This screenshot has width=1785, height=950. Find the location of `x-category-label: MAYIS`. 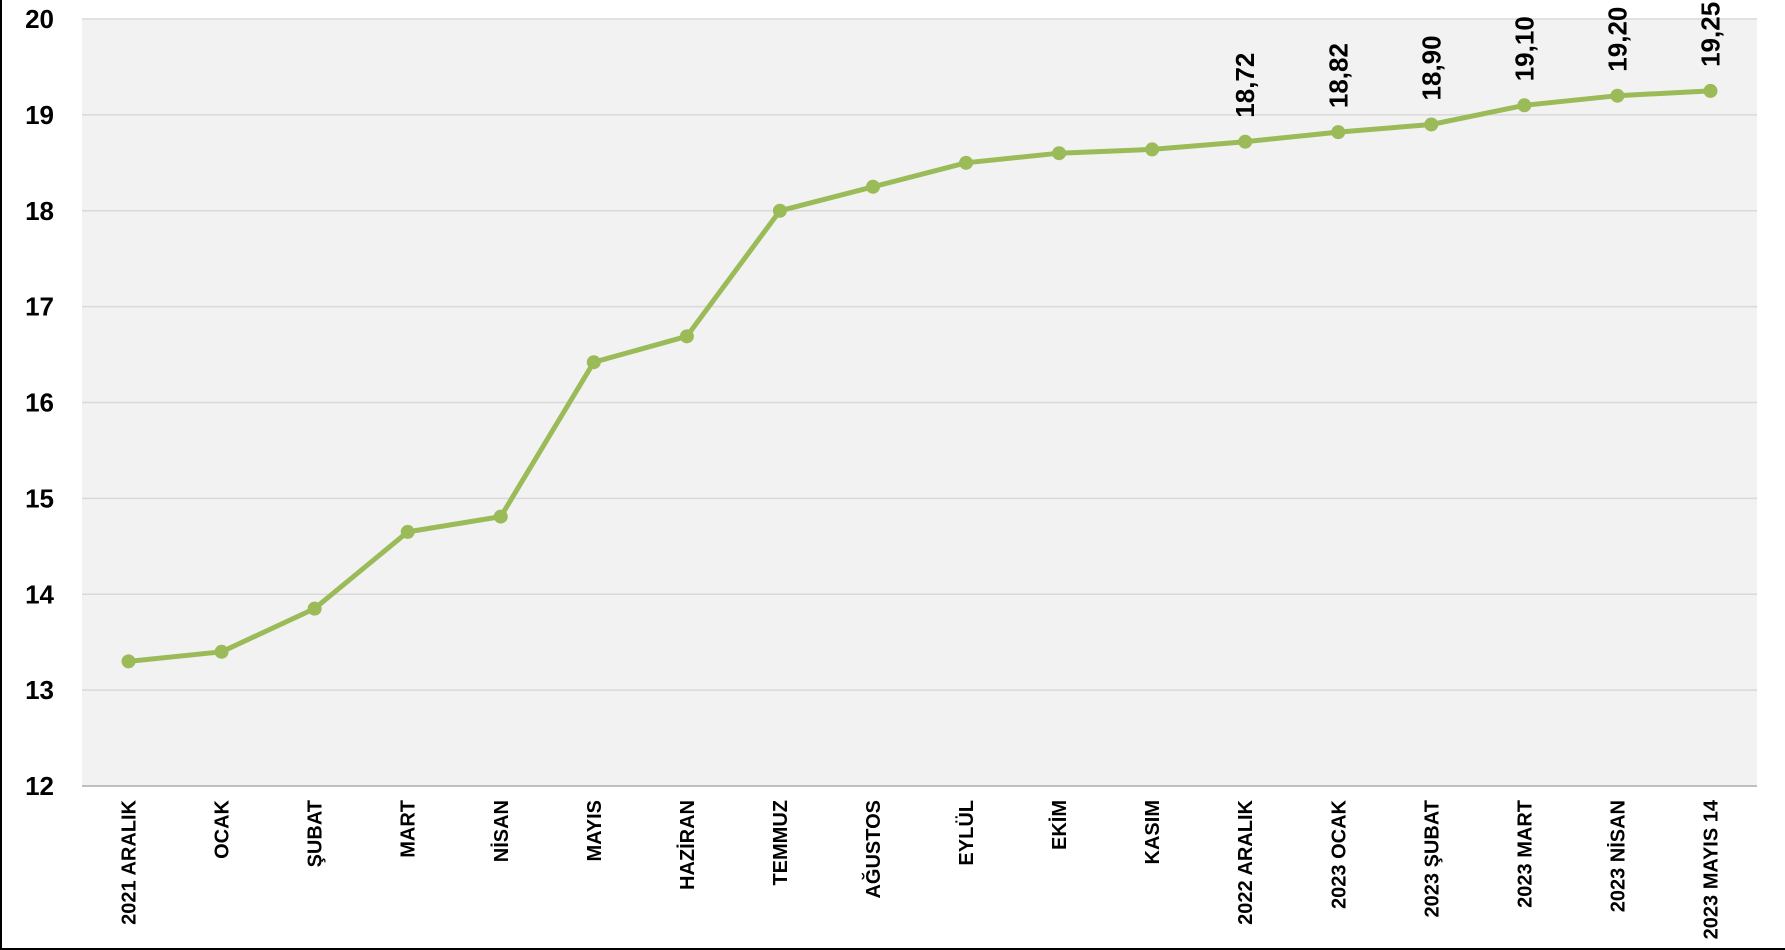

x-category-label: MAYIS is located at coordinates (595, 831).